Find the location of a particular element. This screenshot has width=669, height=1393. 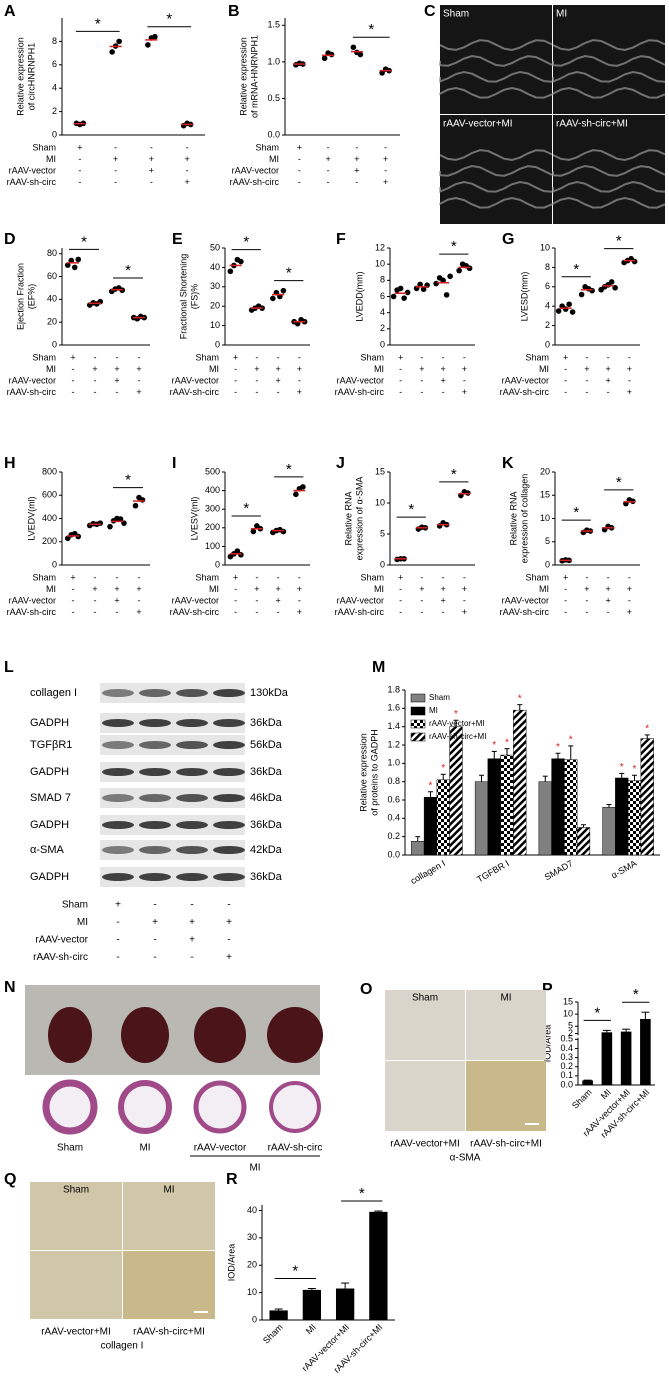

y-tick-label: 30 is located at coordinates (252, 1237).